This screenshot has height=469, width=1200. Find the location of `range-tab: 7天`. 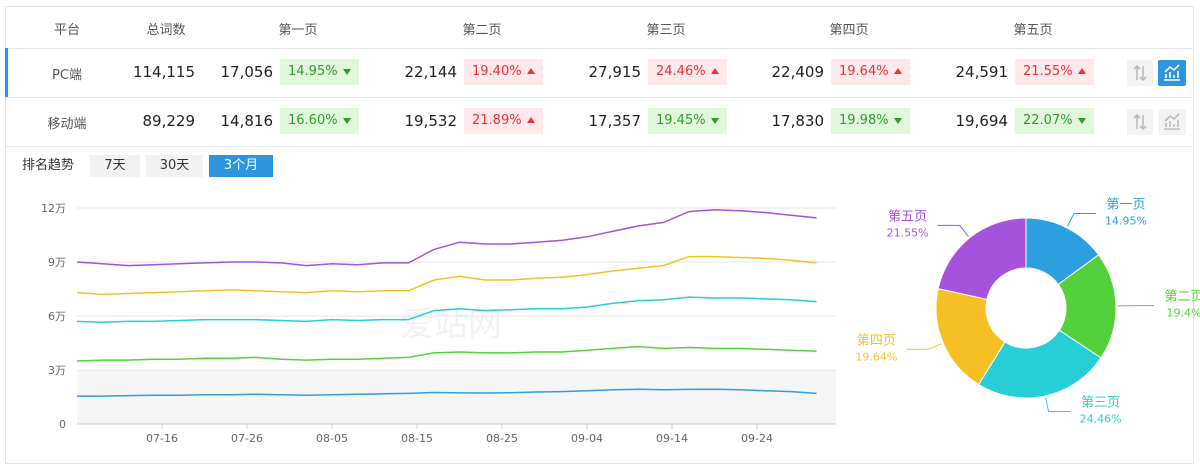

range-tab: 7天 is located at coordinates (115, 166).